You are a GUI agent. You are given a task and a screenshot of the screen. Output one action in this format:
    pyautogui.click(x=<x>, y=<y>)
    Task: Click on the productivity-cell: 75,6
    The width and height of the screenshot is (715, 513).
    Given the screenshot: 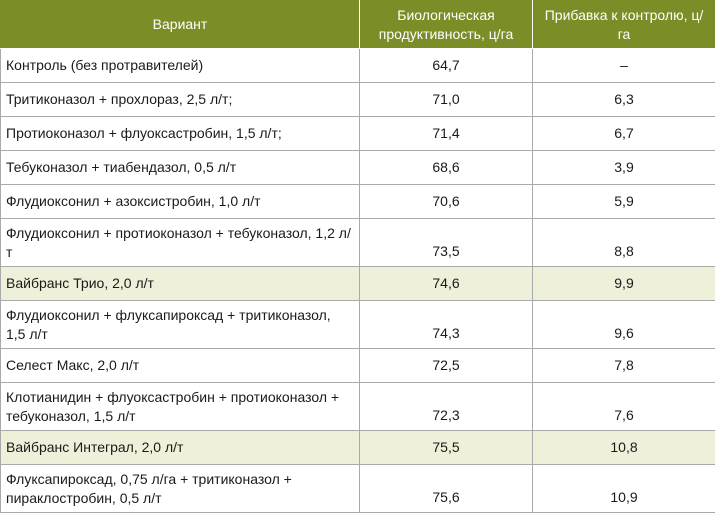 What is the action you would take?
    pyautogui.click(x=446, y=489)
    